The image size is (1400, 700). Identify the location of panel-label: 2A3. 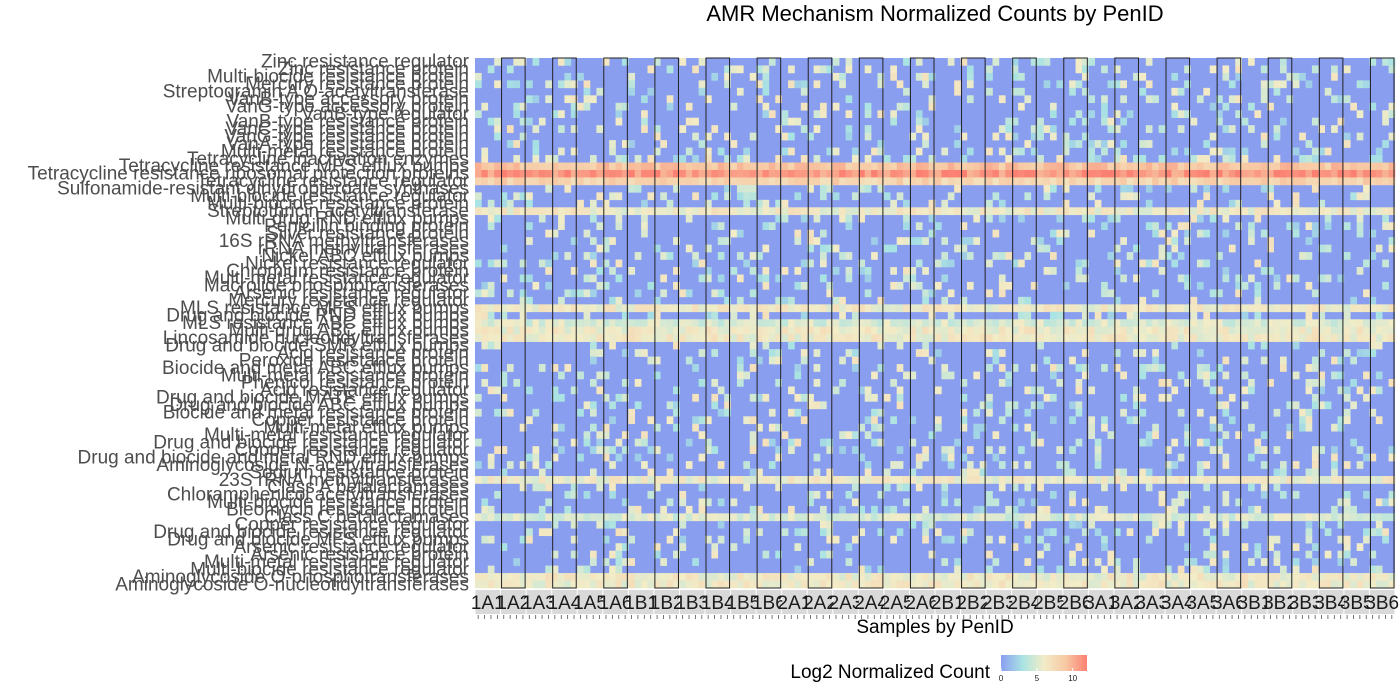
(846, 603).